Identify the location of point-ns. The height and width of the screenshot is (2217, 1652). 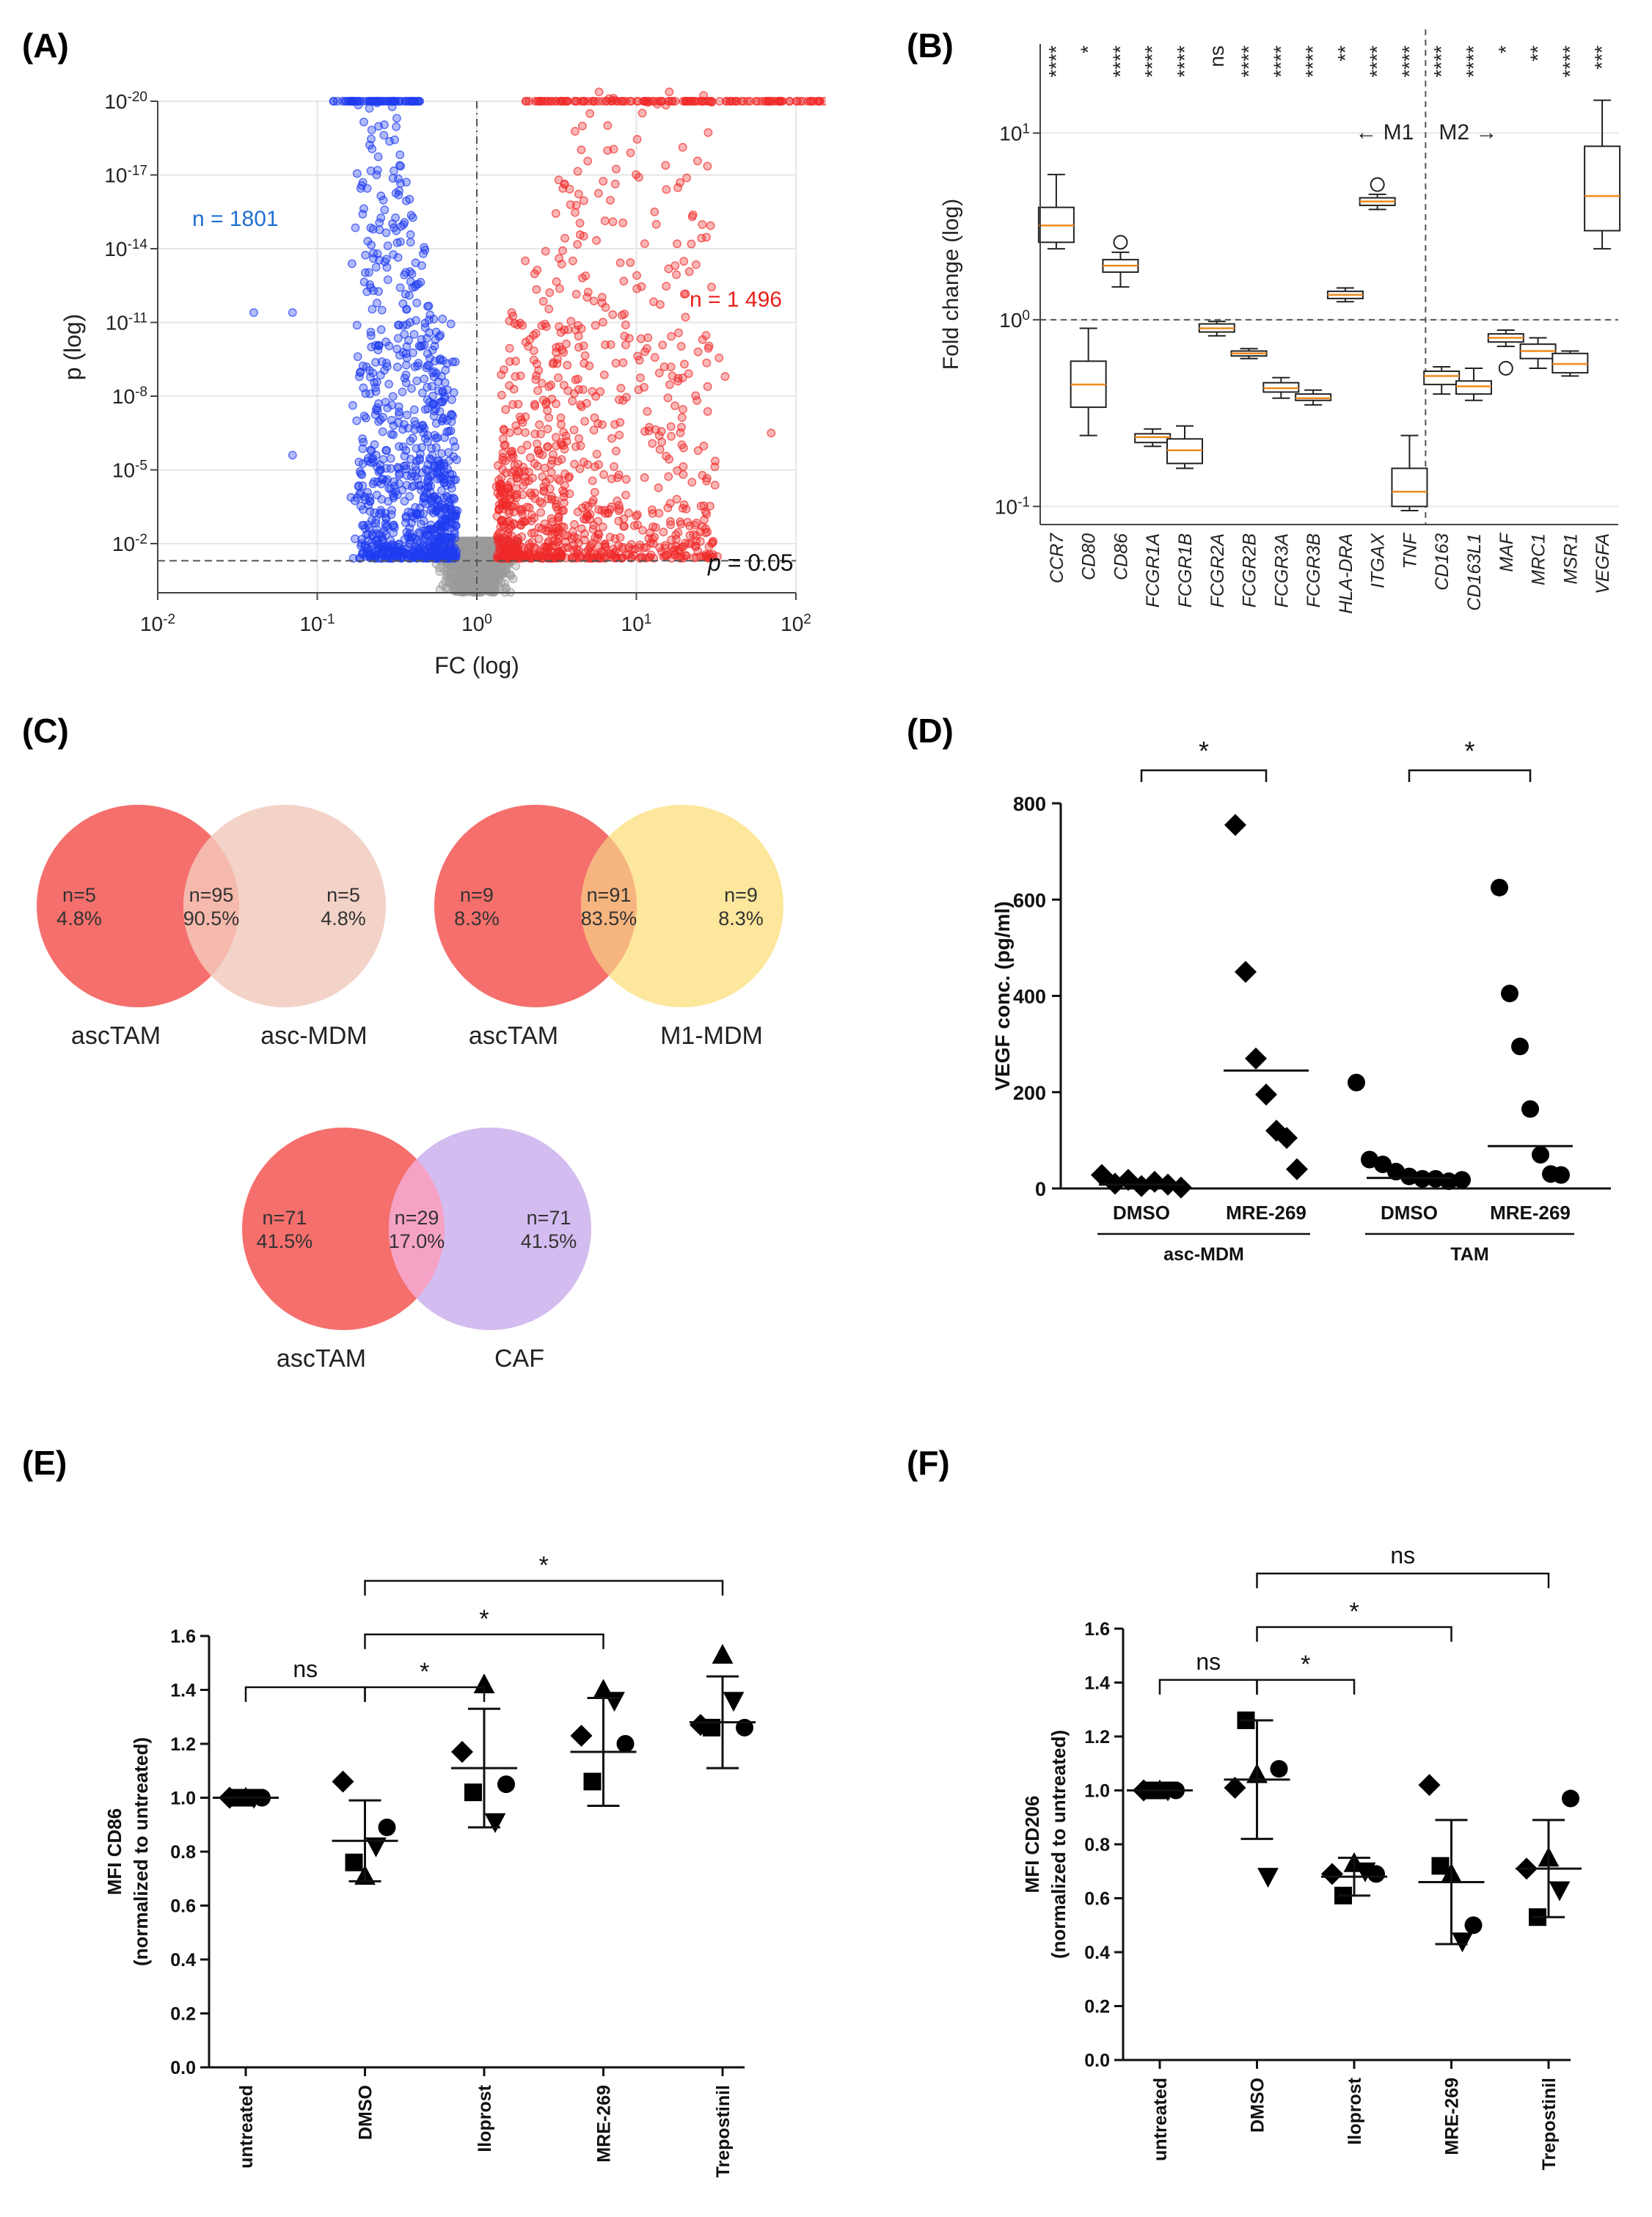
(466, 581).